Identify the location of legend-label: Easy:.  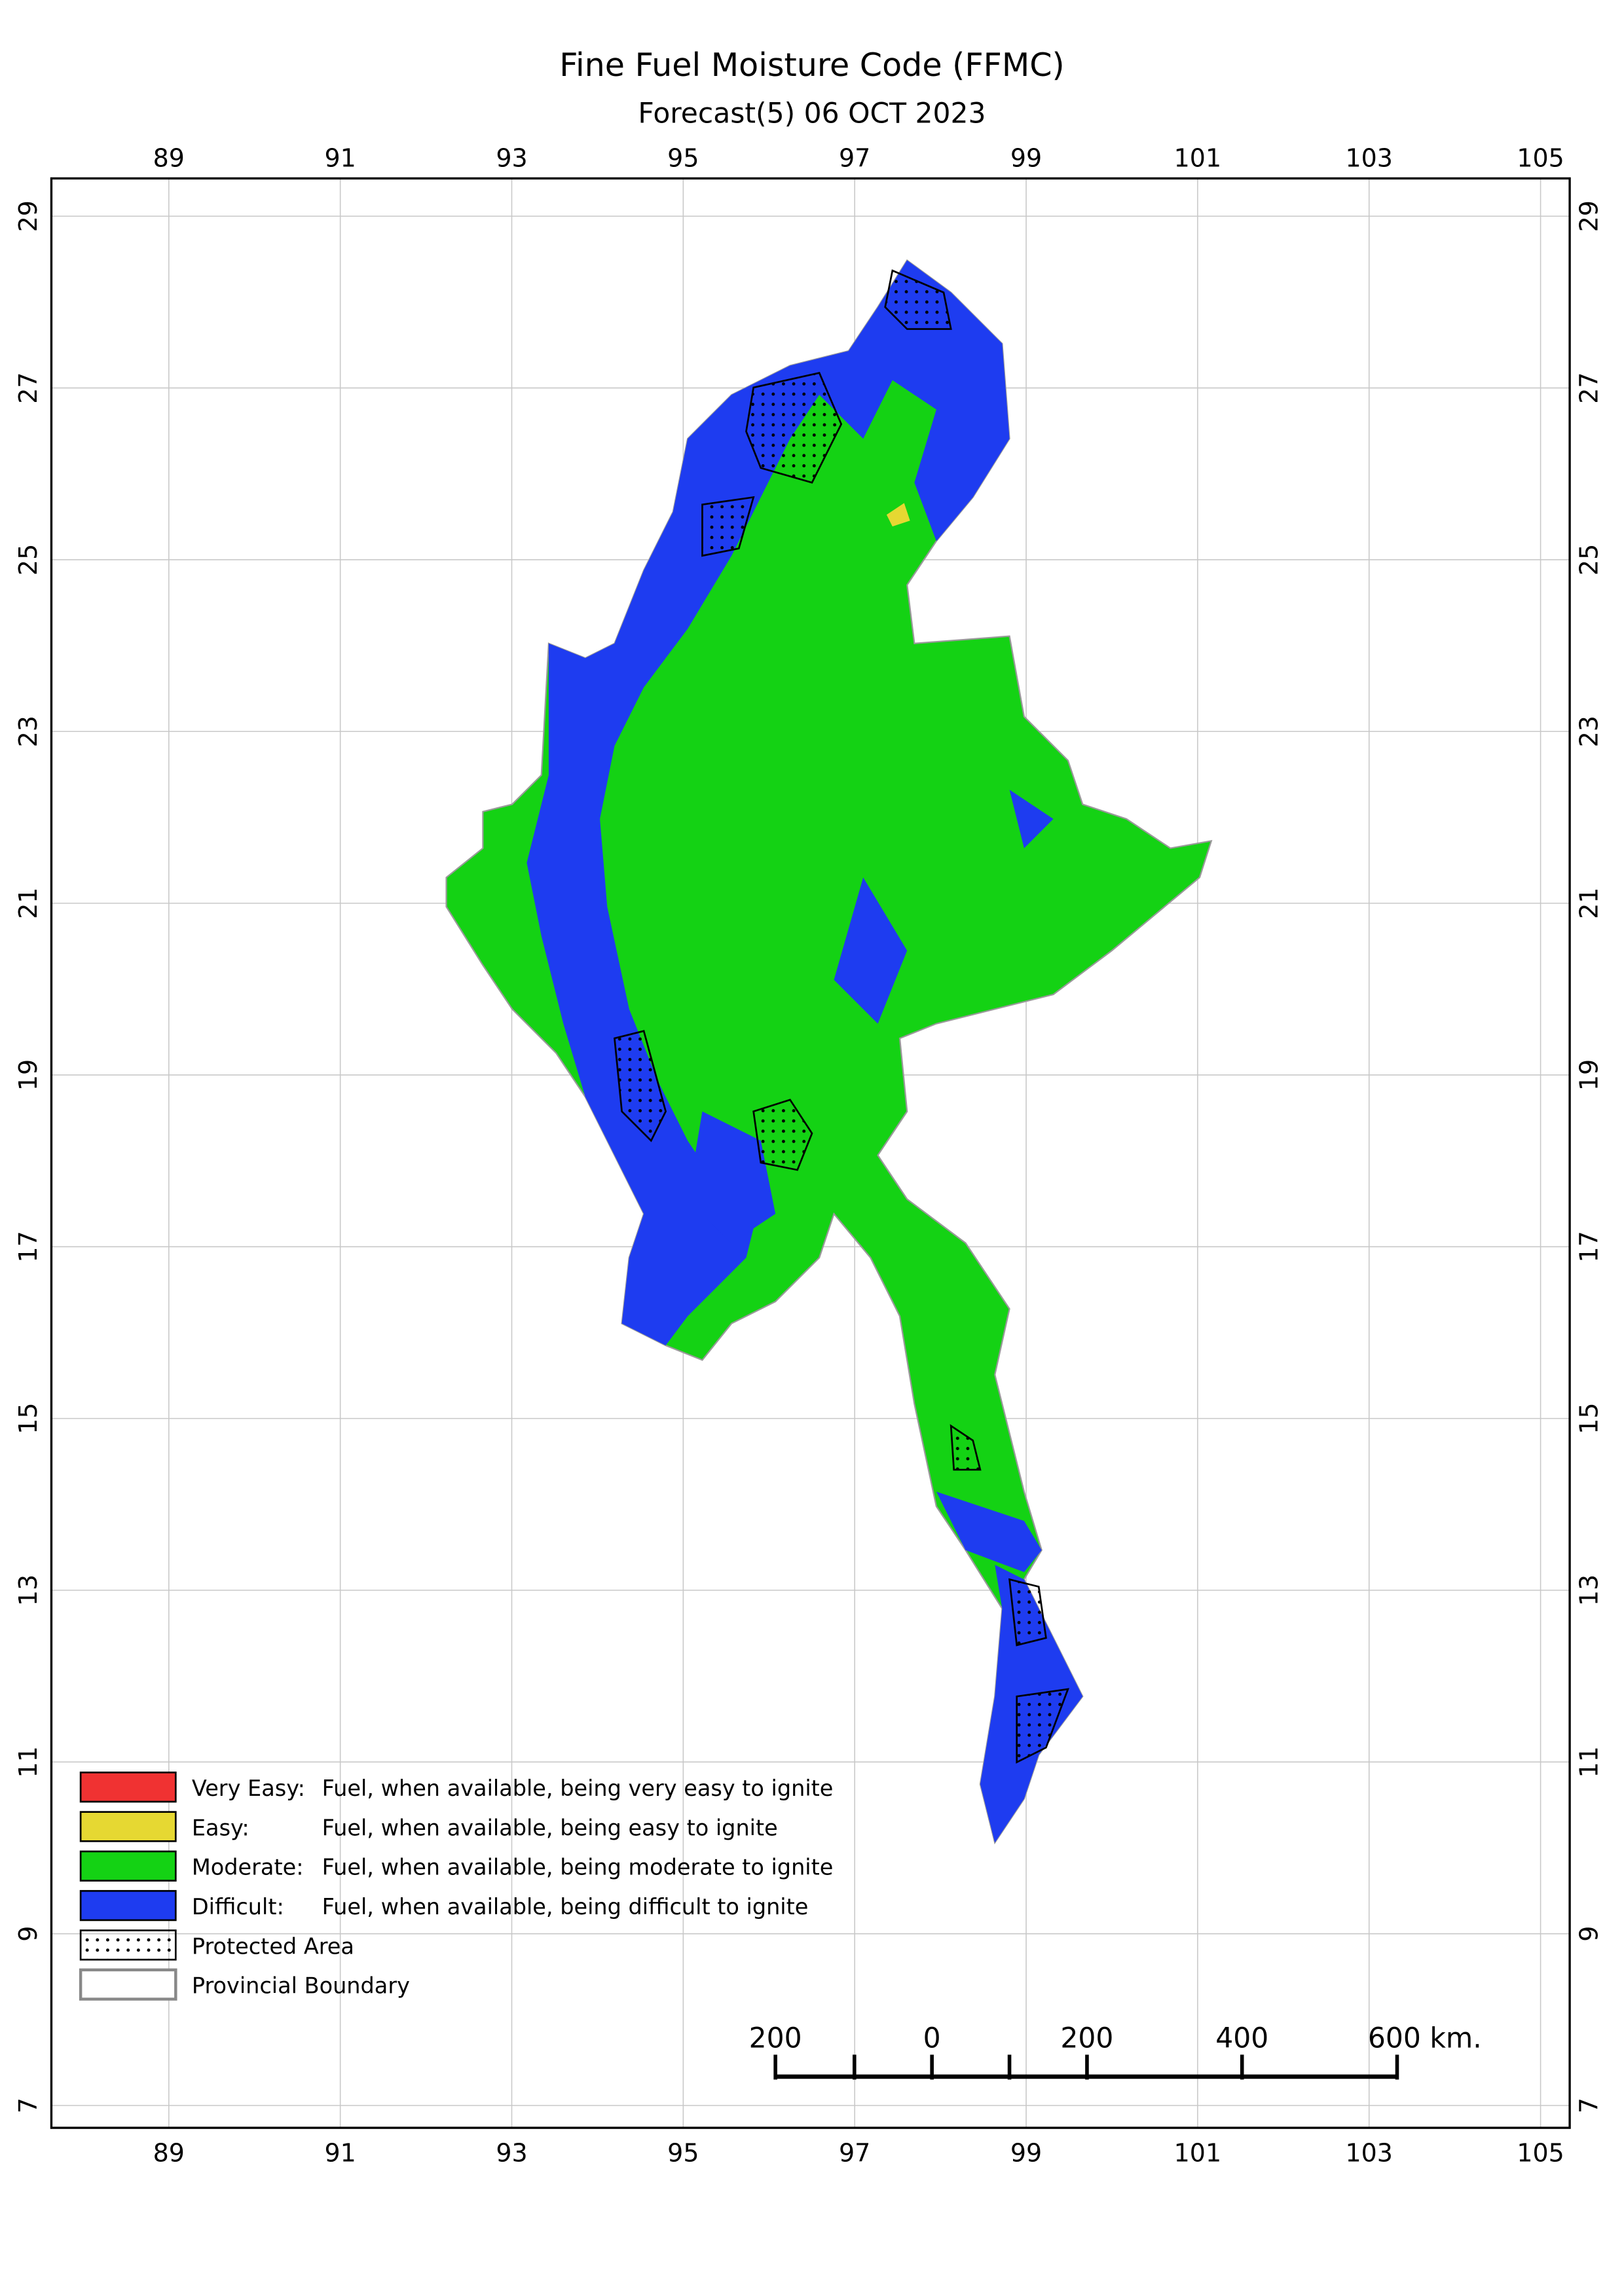
(220, 1827).